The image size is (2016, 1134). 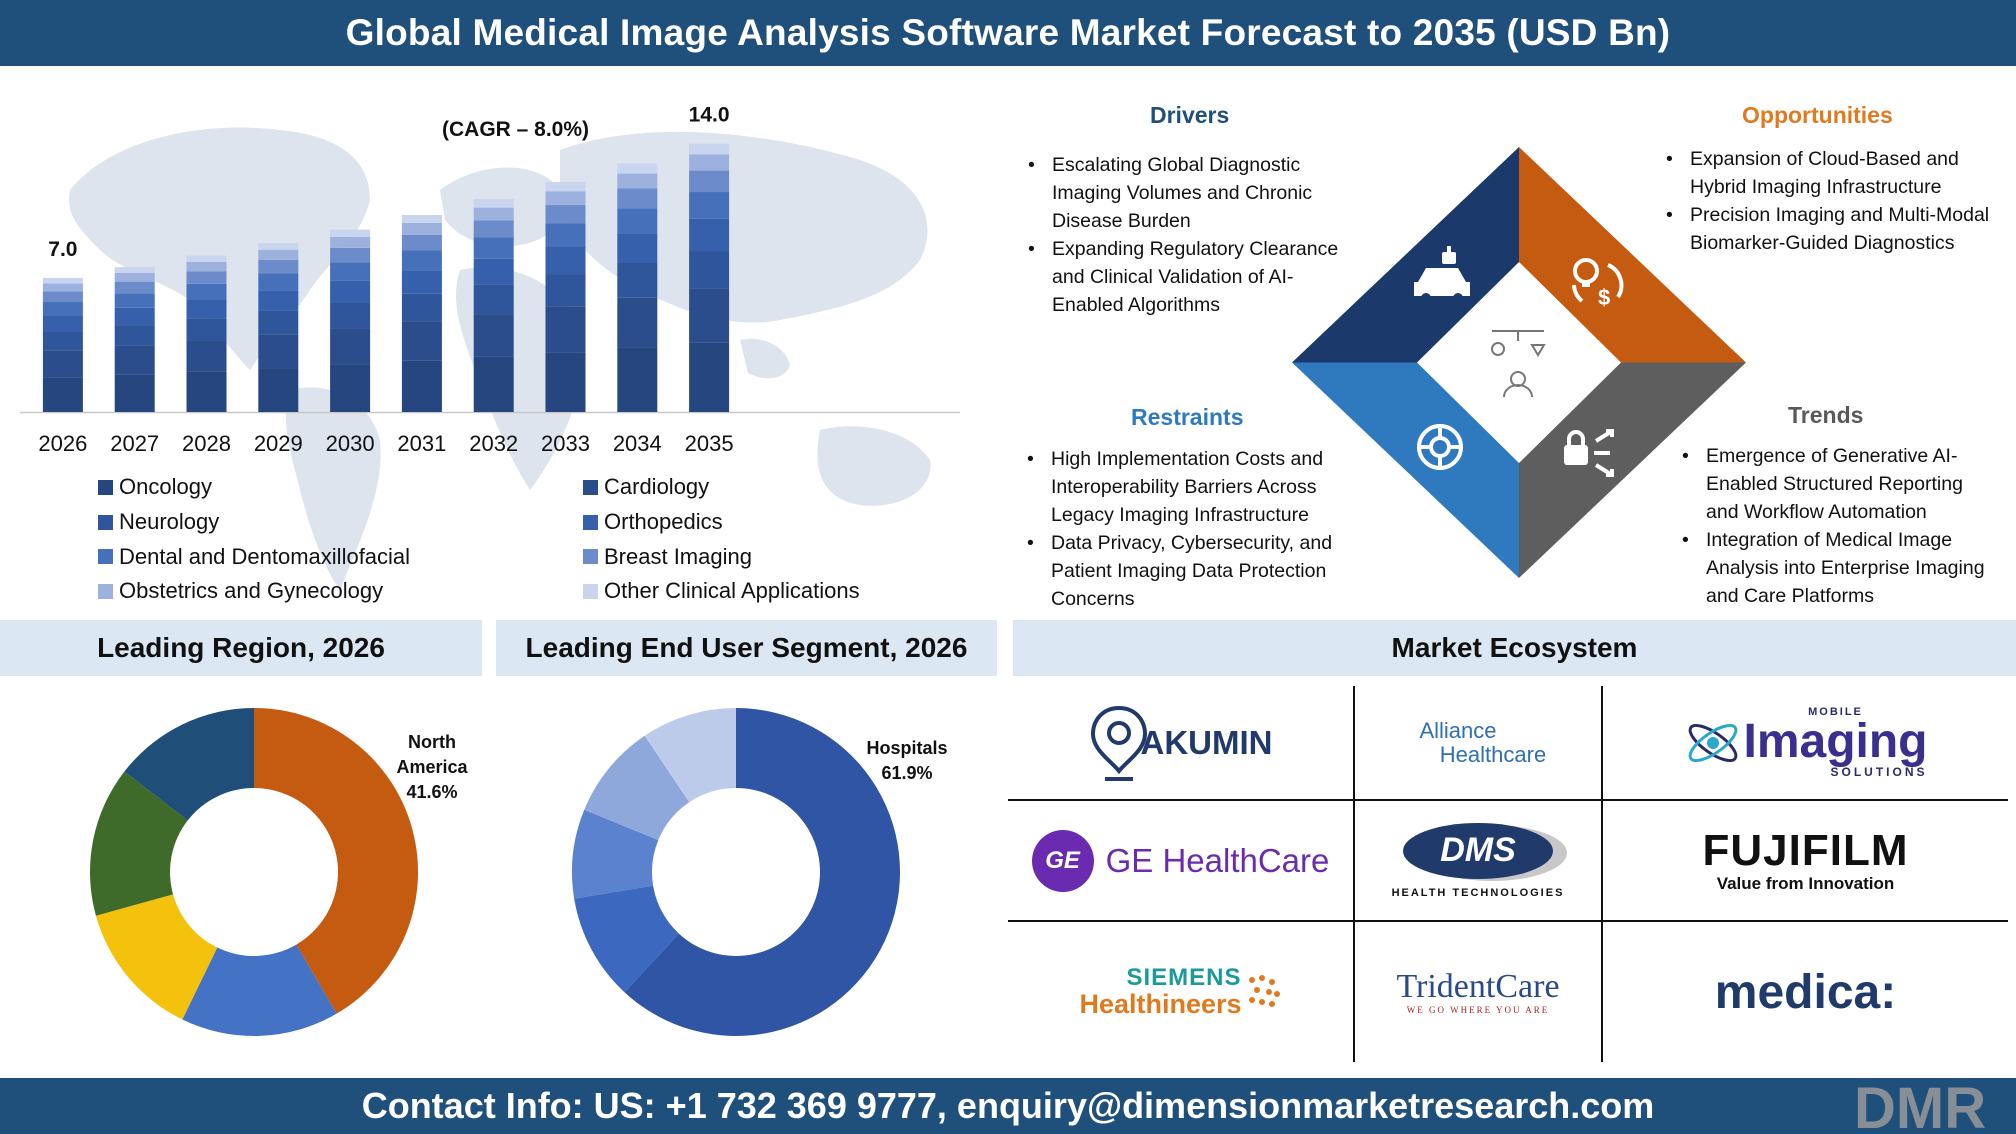 I want to click on legend-item: Other Clinical Applications, so click(x=721, y=591).